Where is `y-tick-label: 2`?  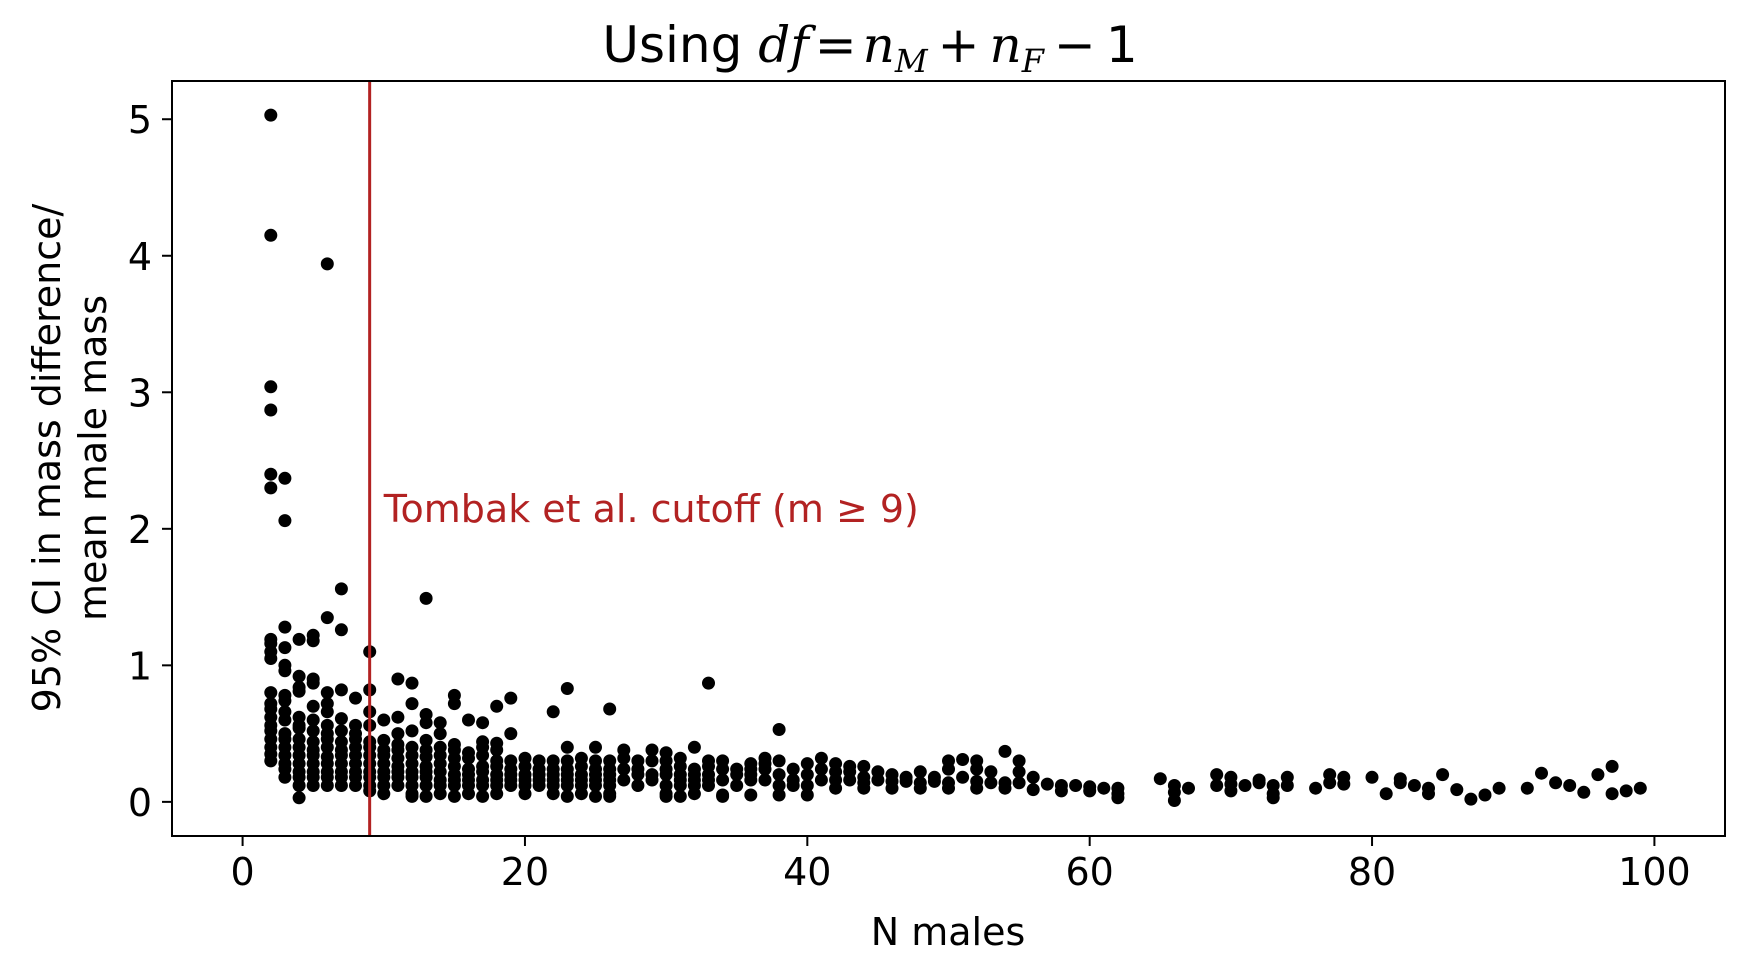
y-tick-label: 2 is located at coordinates (140, 530).